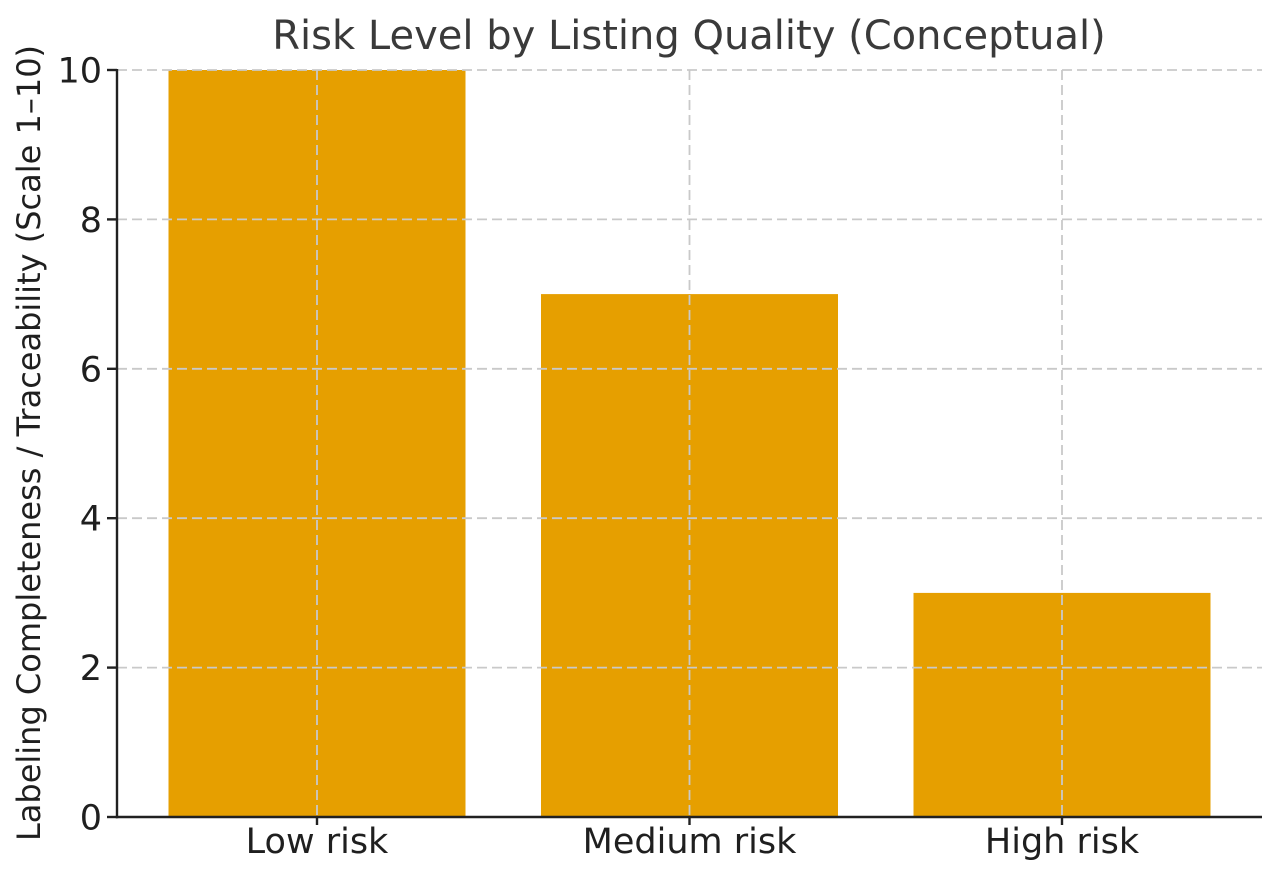  Describe the element at coordinates (1062, 842) in the screenshot. I see `x-tick-label: High risk` at that location.